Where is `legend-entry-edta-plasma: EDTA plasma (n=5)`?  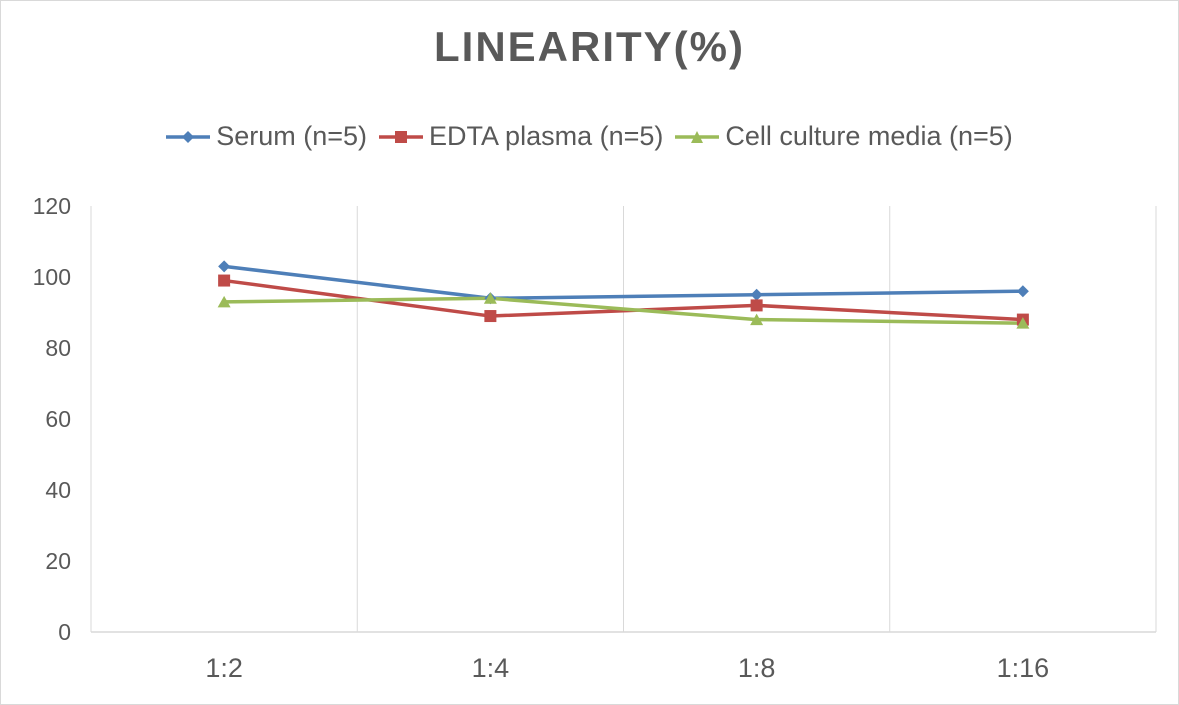
legend-entry-edta-plasma: EDTA plasma (n=5) is located at coordinates (521, 136).